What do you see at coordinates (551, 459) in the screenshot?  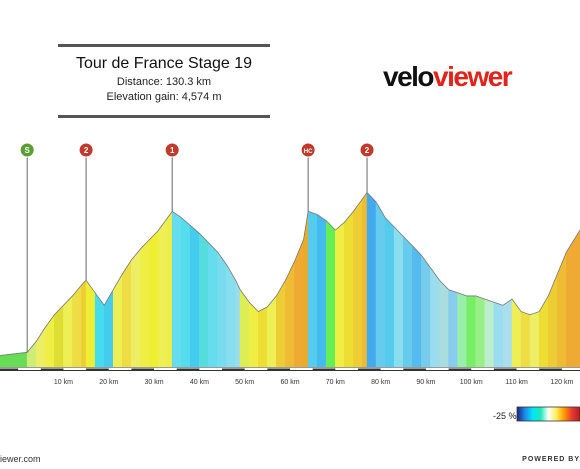 I see `footer-powered-by: POWERED BY` at bounding box center [551, 459].